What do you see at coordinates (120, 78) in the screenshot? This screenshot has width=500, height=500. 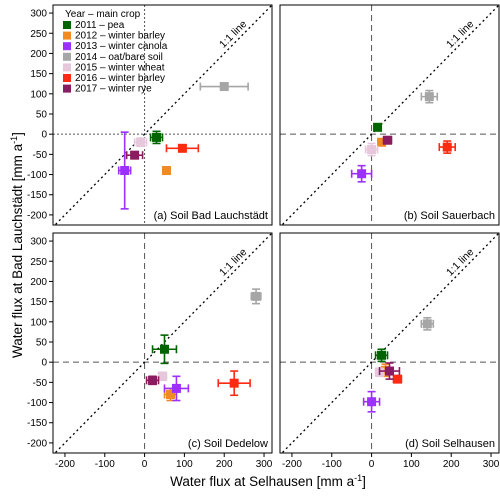 I see `legend-entry: 2016 – winter barley` at bounding box center [120, 78].